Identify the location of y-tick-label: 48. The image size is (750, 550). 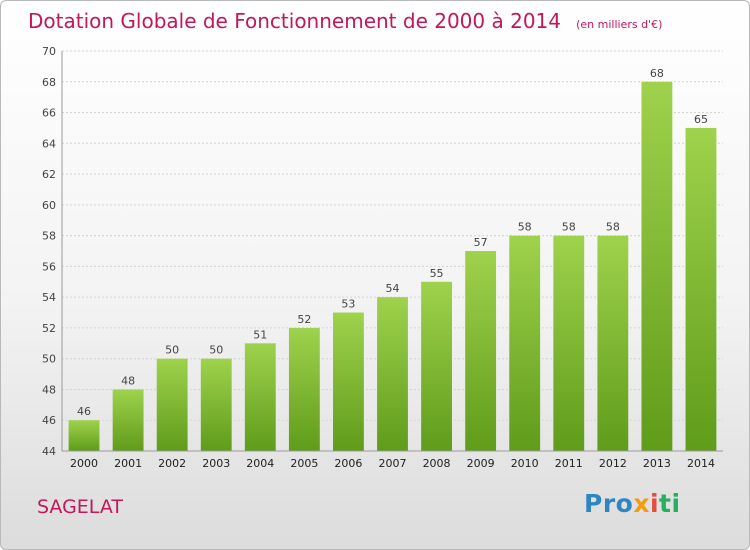
(49, 389).